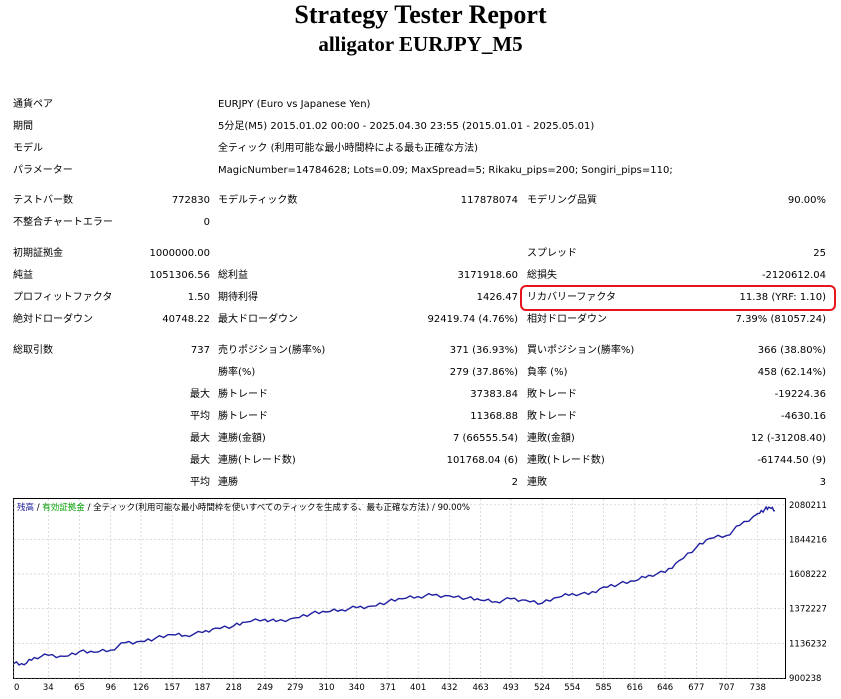 The image size is (841, 699). I want to click on max-cons-loss-value: -61744.50 (9), so click(791, 460).